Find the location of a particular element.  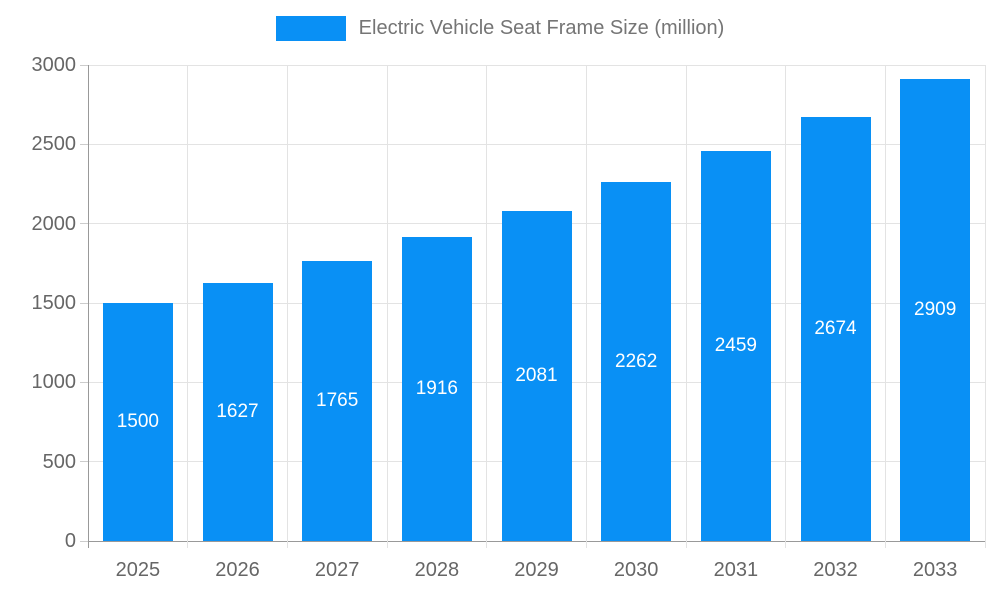

bar-value-label: 2081 is located at coordinates (536, 375).